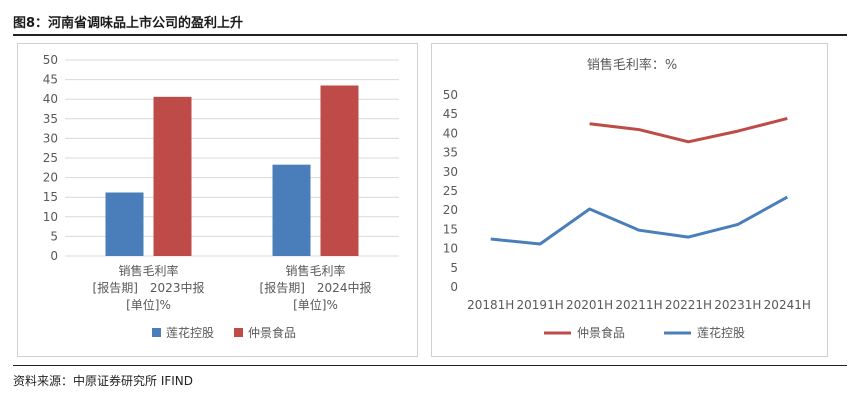  I want to click on figure-title: 图8：河南省调味品上市公司的盈利上升, so click(128, 23).